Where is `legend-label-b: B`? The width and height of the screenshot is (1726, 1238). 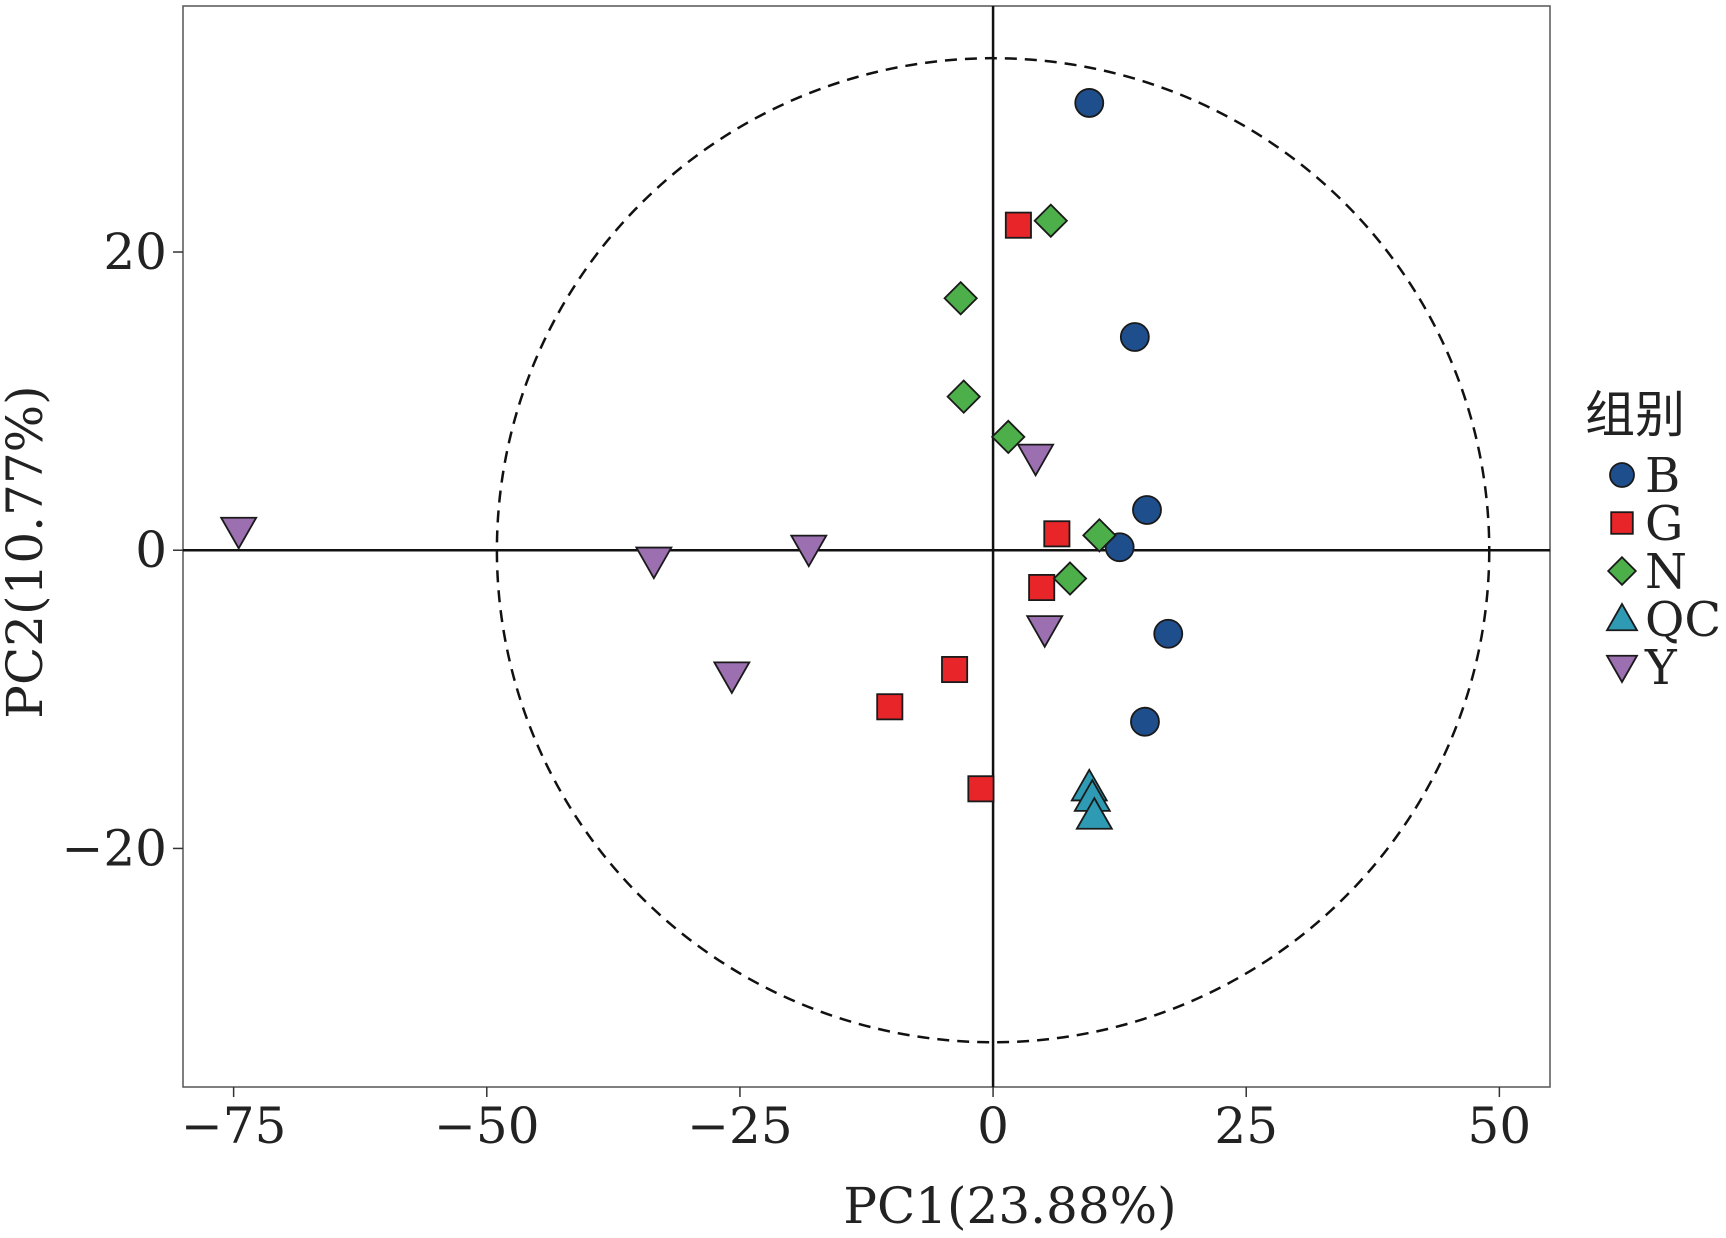
legend-label-b: B is located at coordinates (1662, 476).